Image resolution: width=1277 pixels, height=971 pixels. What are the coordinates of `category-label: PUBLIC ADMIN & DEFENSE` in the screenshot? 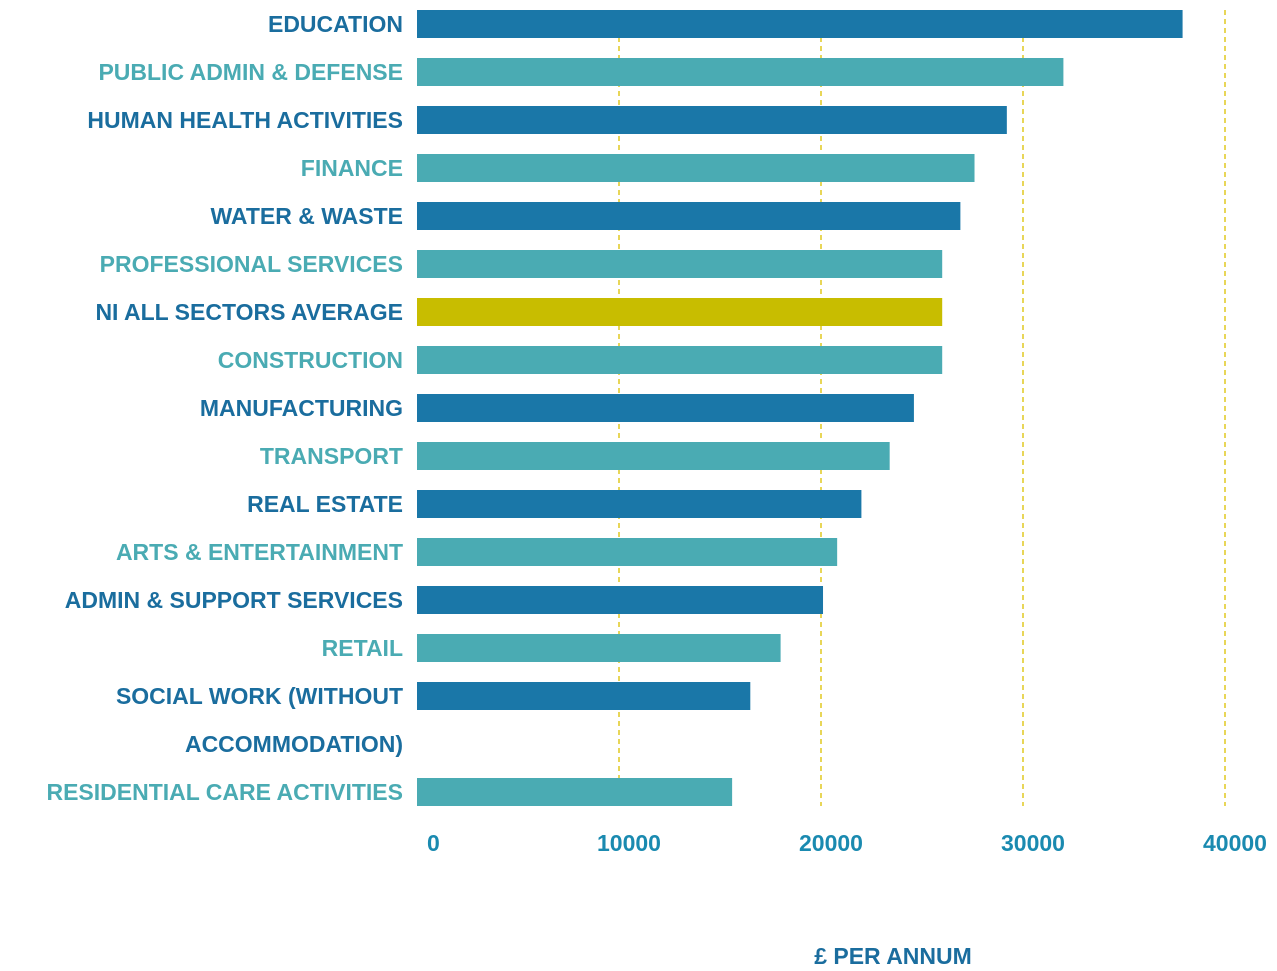 It's located at (250, 72).